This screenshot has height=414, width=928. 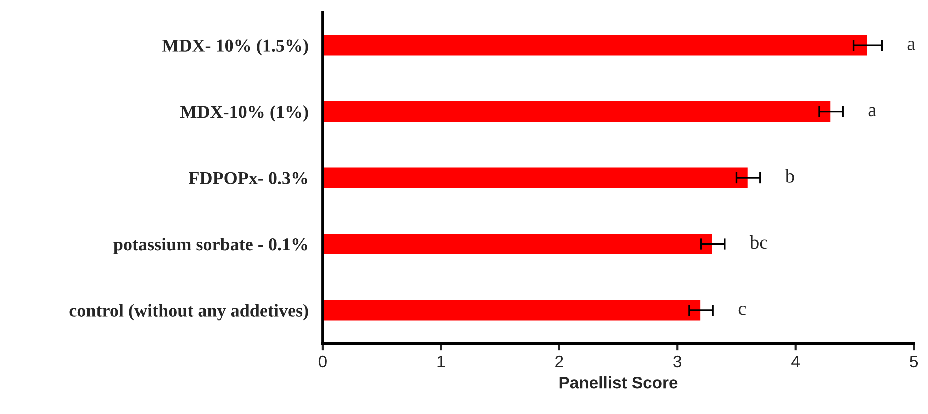 I want to click on x-tick-label: 2, so click(x=560, y=362).